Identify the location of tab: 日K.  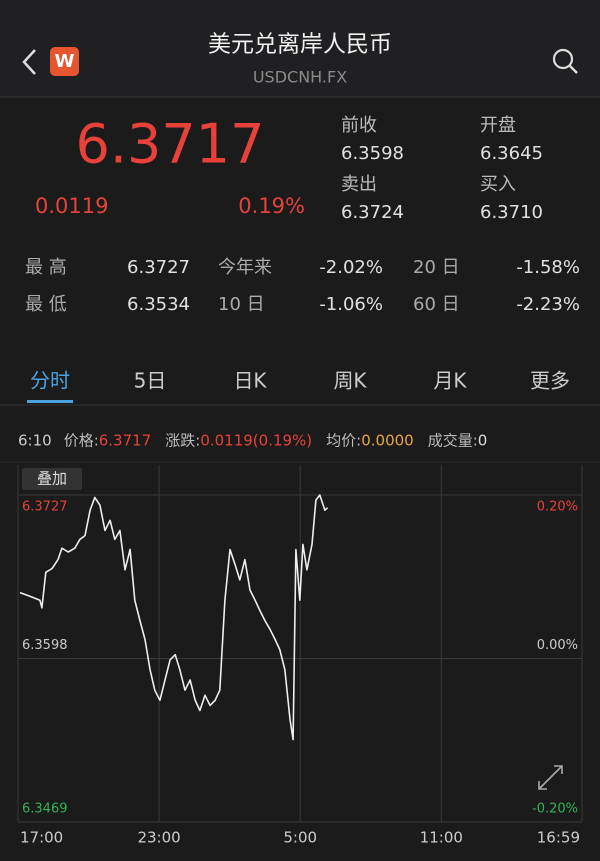
(250, 381).